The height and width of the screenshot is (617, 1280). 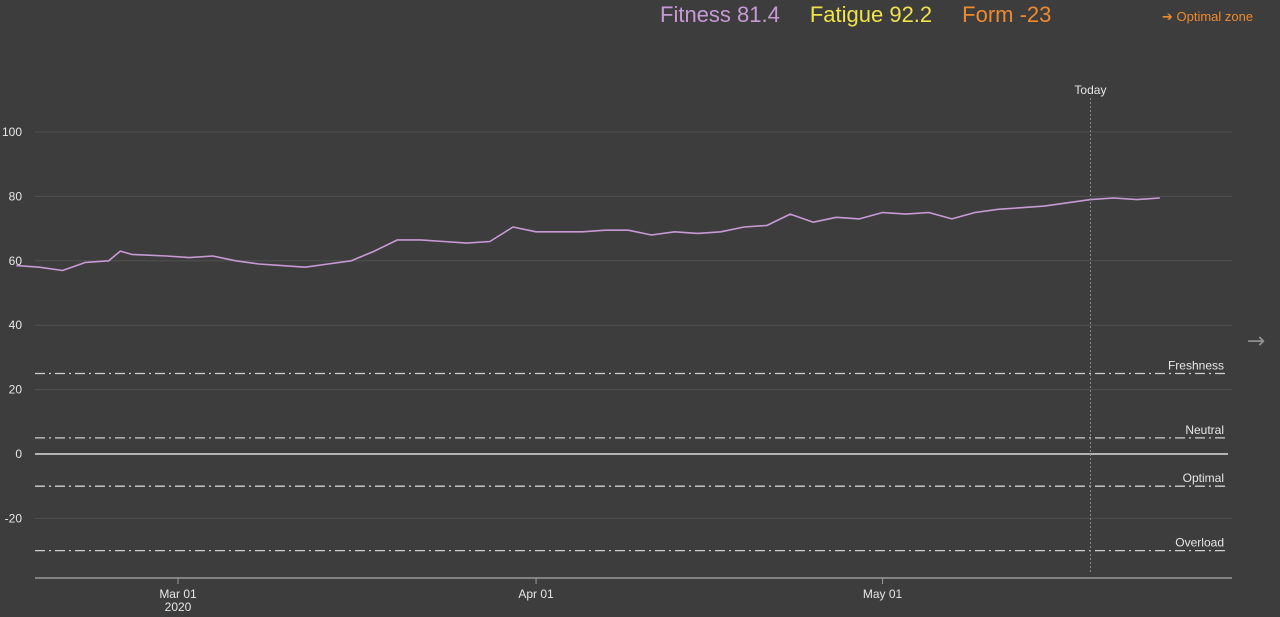 I want to click on series-lines, so click(x=588, y=234).